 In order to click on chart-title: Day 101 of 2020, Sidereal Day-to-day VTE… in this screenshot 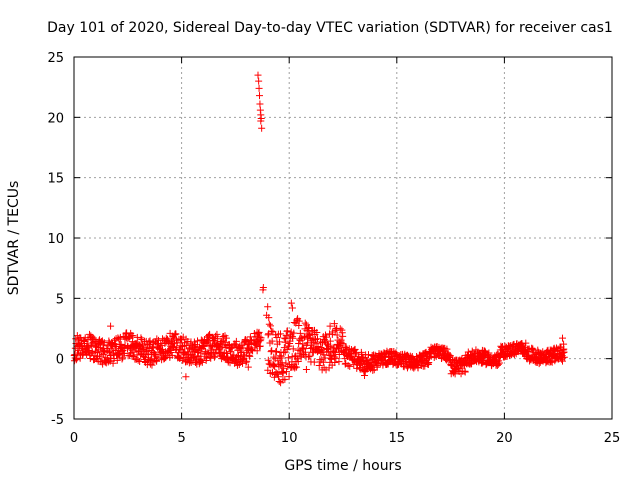, I will do `click(330, 28)`.